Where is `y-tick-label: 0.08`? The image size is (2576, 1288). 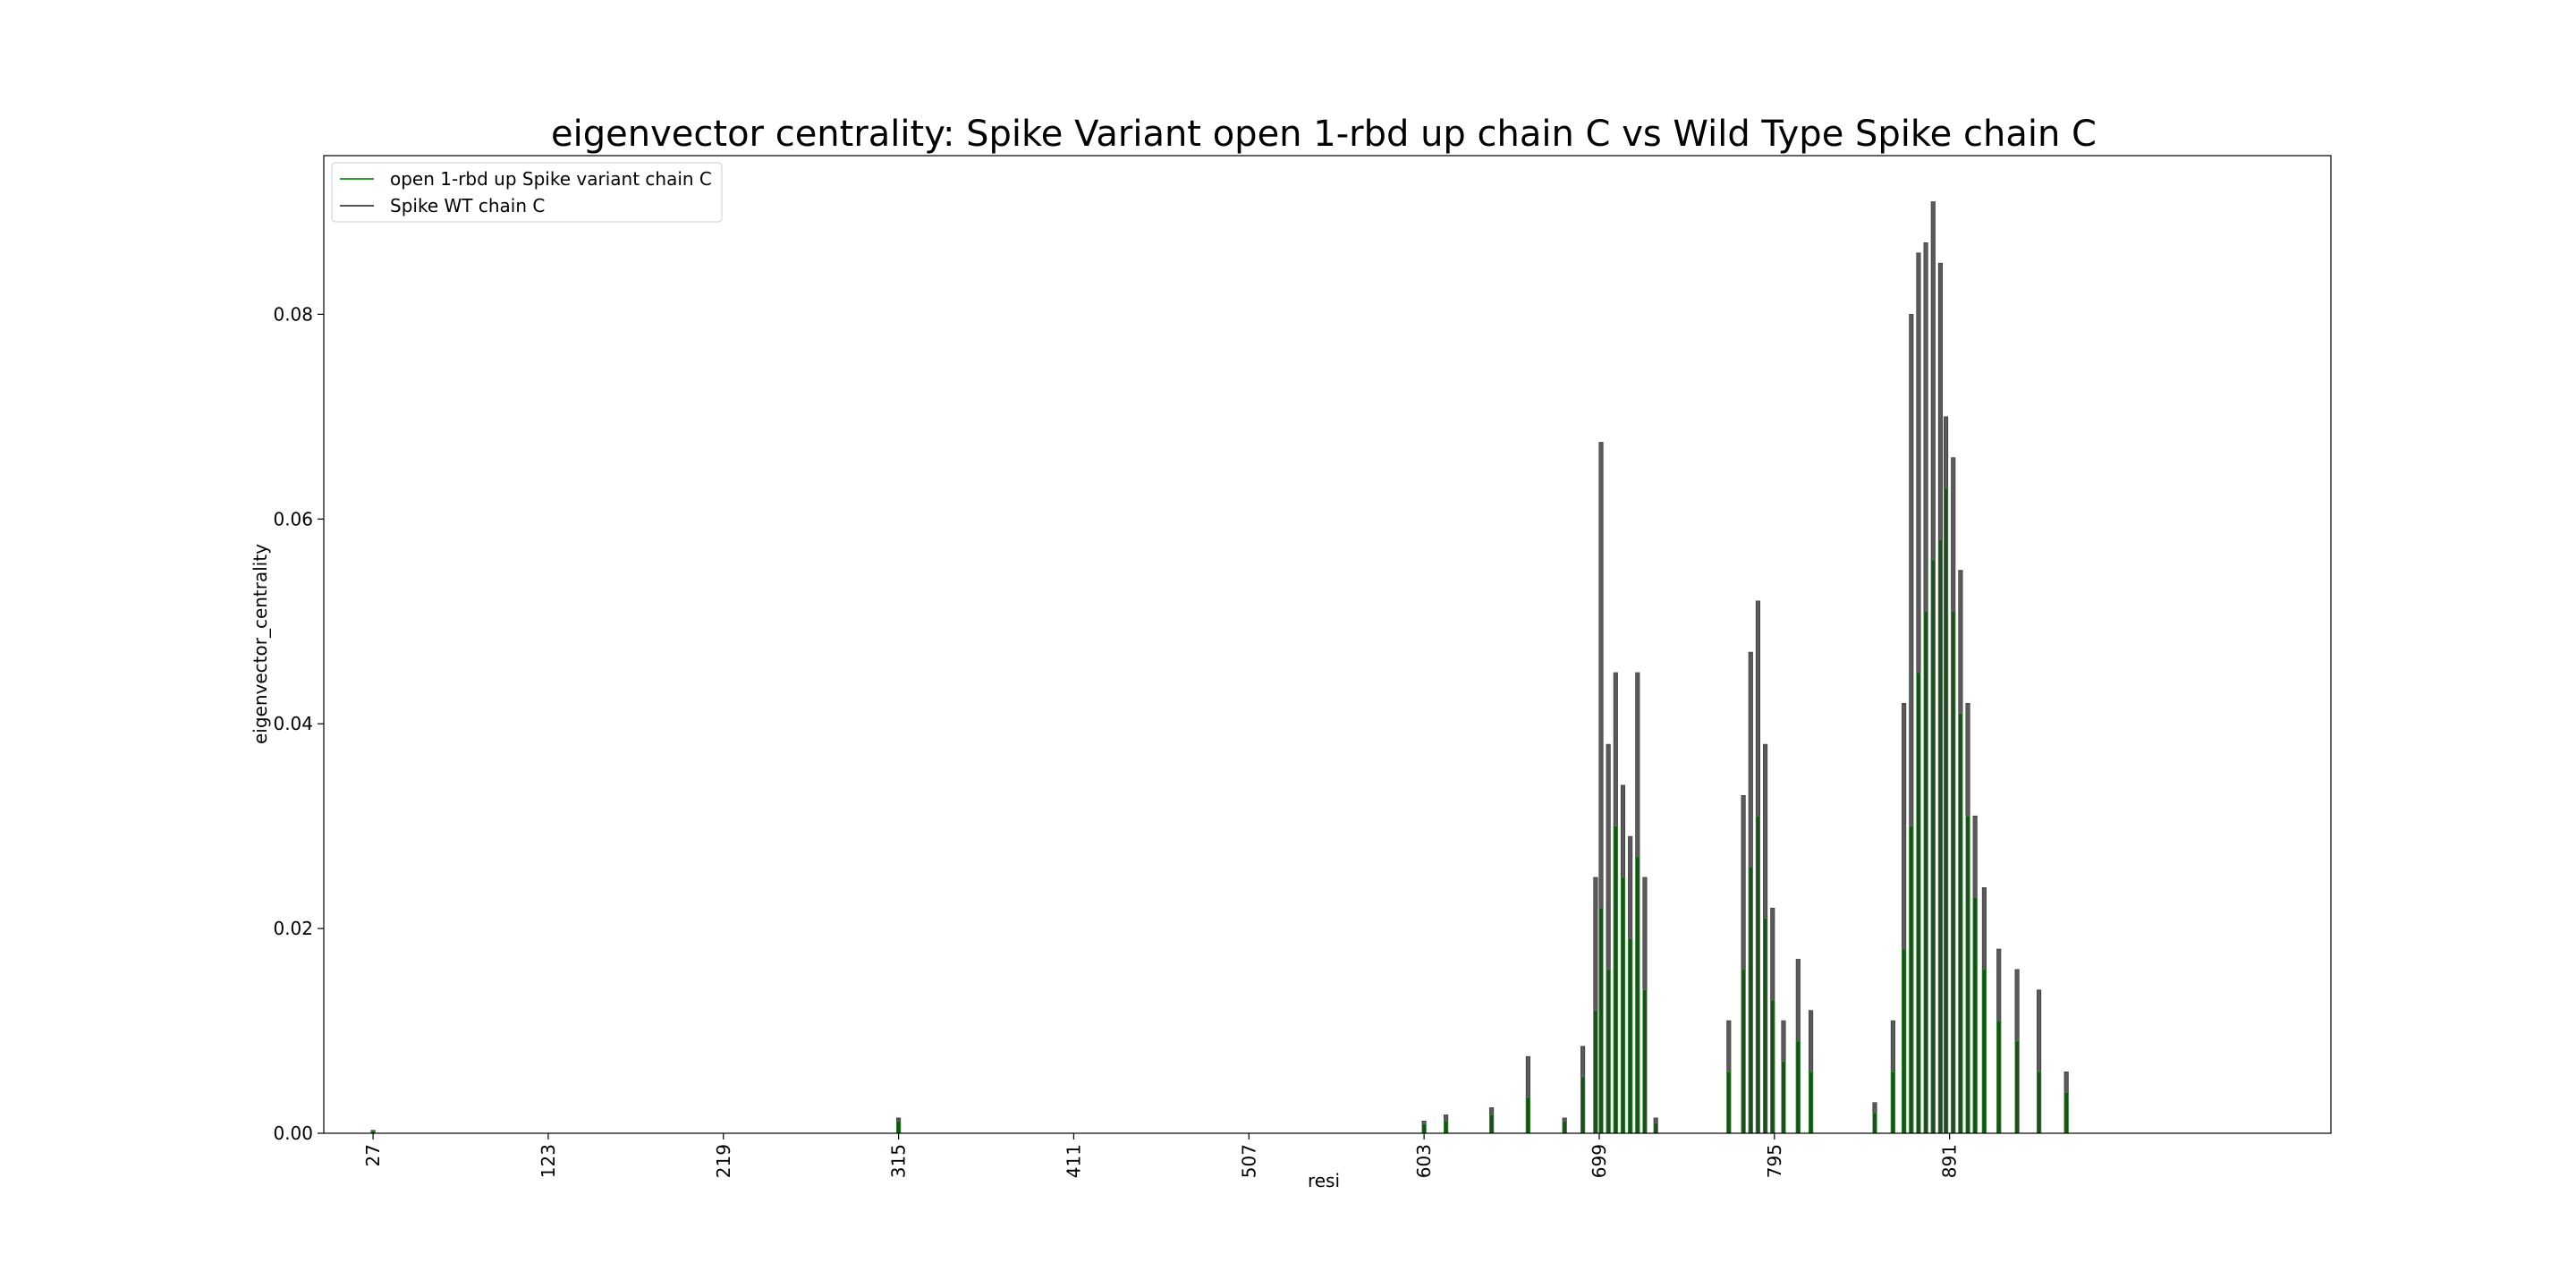 y-tick-label: 0.08 is located at coordinates (293, 314).